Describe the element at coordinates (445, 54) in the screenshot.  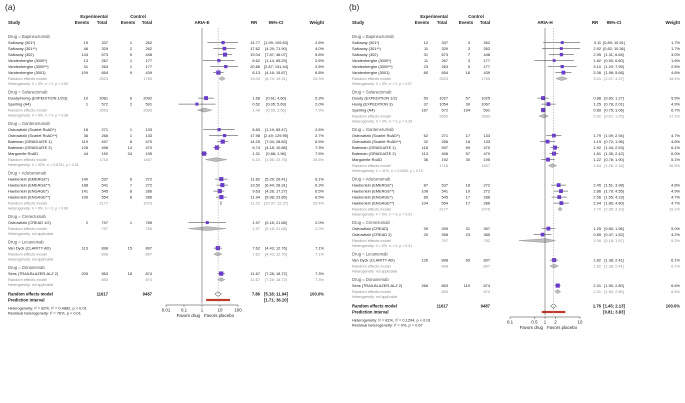
I see `exp-total: 673` at that location.